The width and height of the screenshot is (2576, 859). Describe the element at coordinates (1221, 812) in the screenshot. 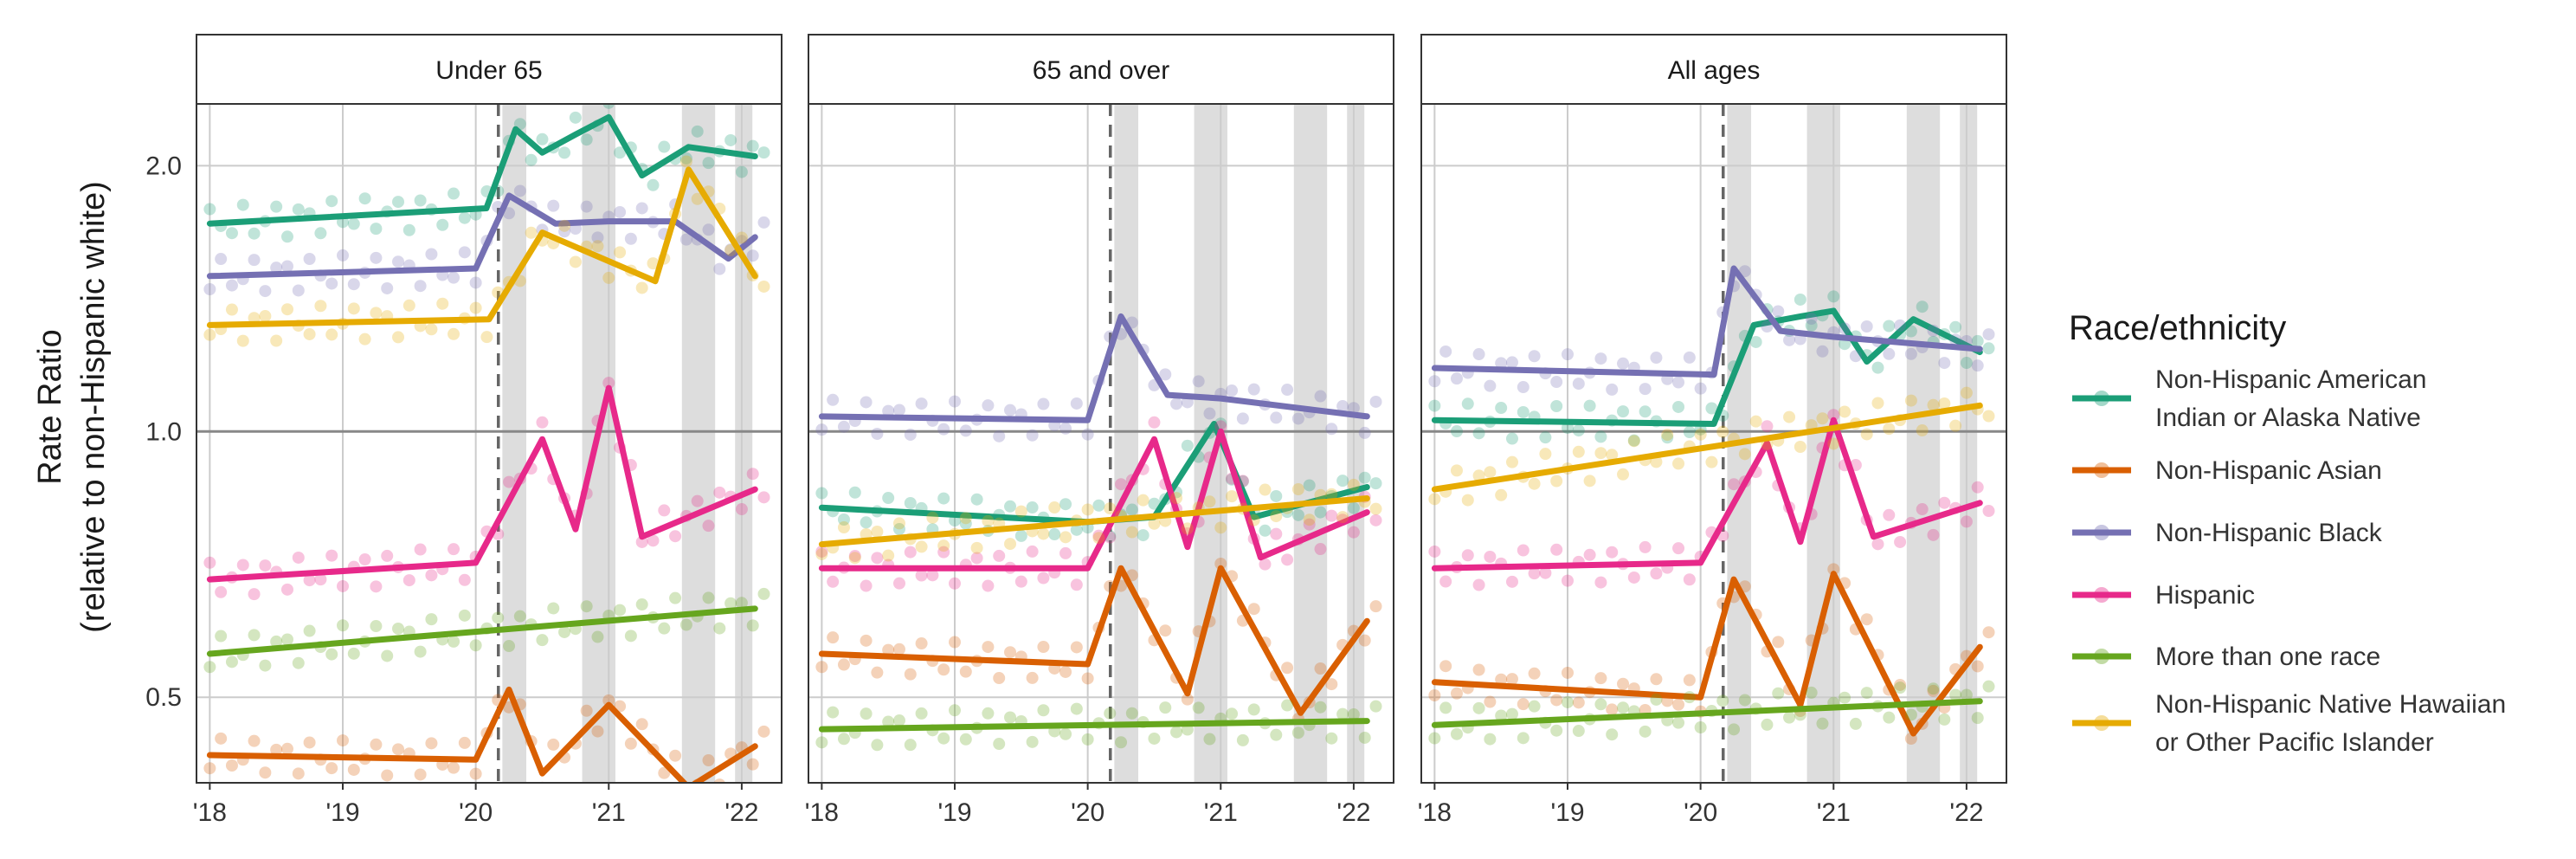

I see `x-tick-label-21: '21` at that location.